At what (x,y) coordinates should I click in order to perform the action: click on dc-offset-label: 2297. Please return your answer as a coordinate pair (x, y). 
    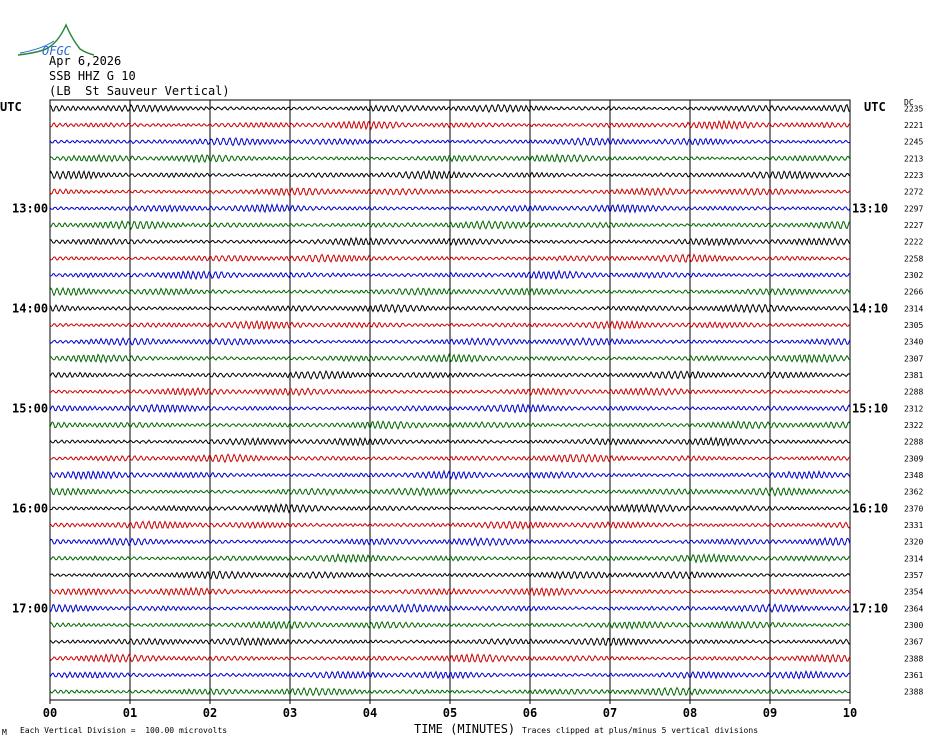
    Looking at the image, I should click on (913, 208).